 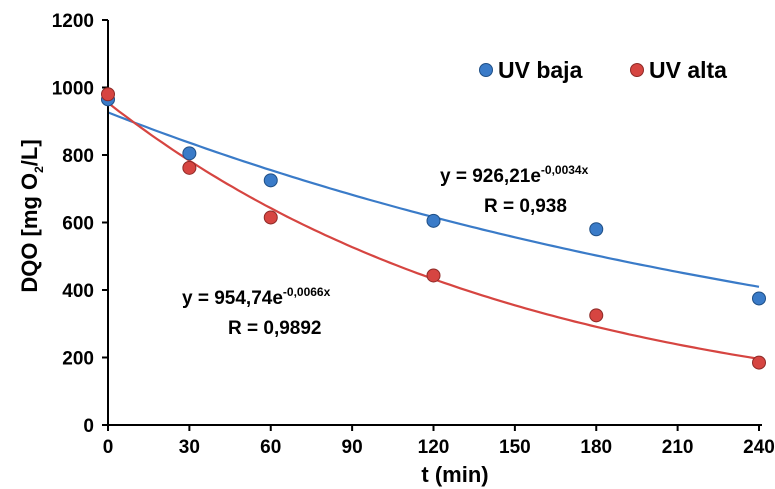 What do you see at coordinates (490, 176) in the screenshot?
I see `equation-uv-baja-base: y = 926,21e` at bounding box center [490, 176].